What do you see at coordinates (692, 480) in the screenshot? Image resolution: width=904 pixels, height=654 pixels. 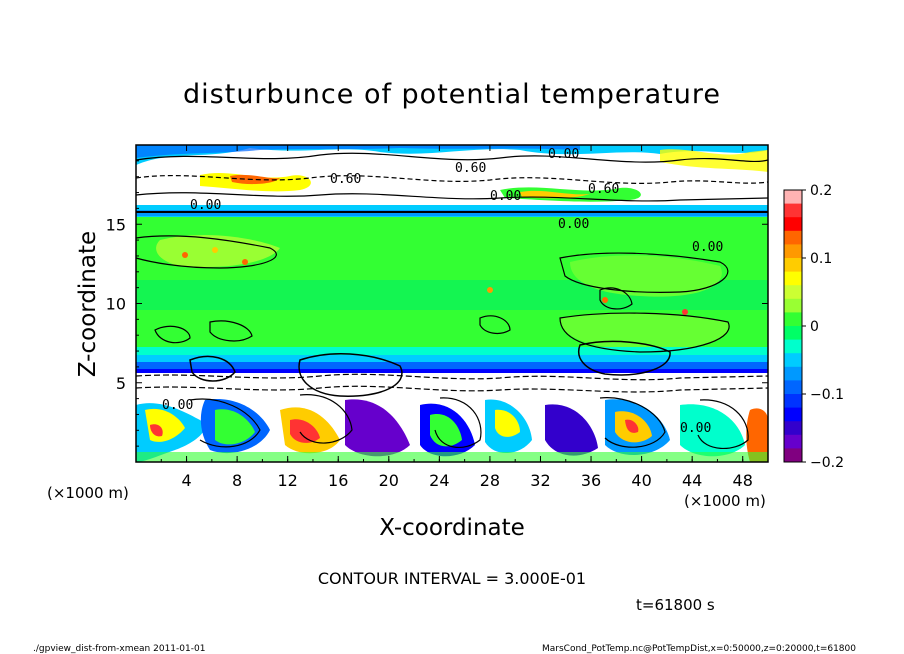 I see `x-tick-label: 44` at bounding box center [692, 480].